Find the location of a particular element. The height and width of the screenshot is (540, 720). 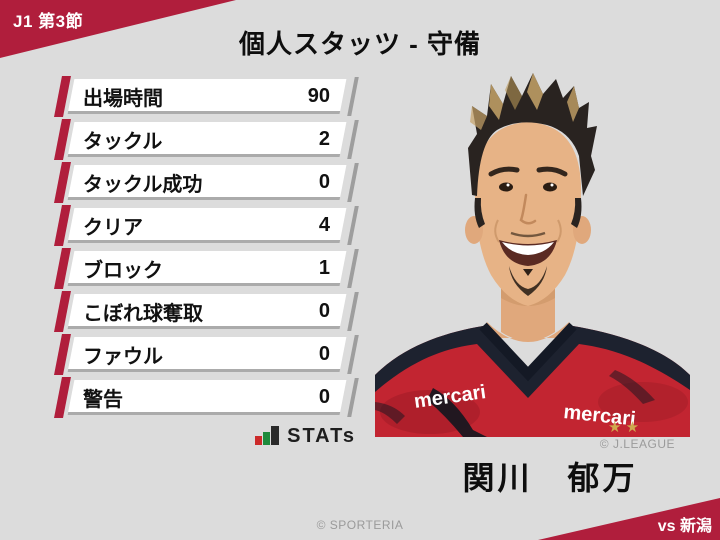

stat-label: こぼれ球奪取 is located at coordinates (143, 314).